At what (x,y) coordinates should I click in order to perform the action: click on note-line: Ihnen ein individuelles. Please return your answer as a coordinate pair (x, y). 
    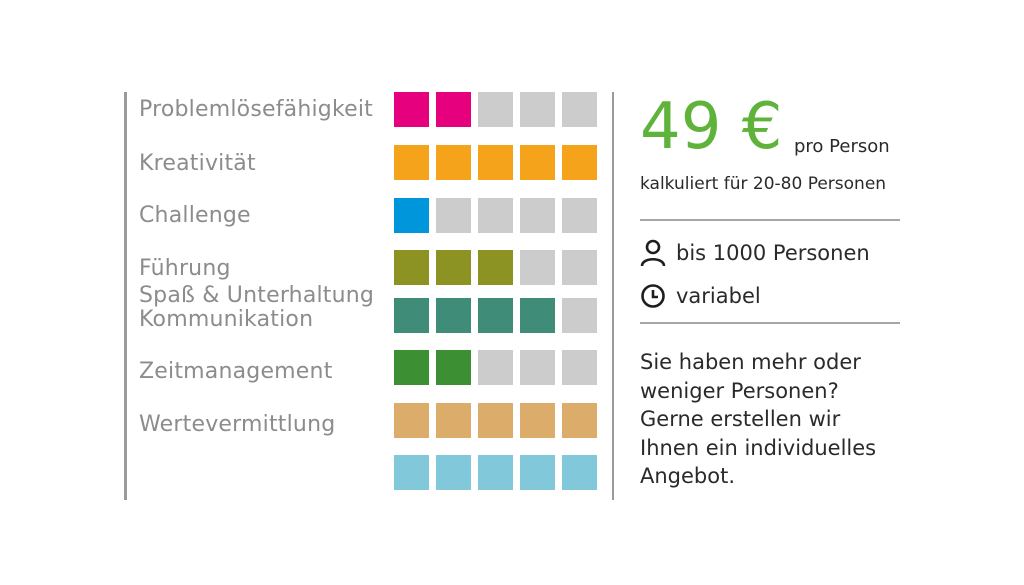
    Looking at the image, I should click on (758, 447).